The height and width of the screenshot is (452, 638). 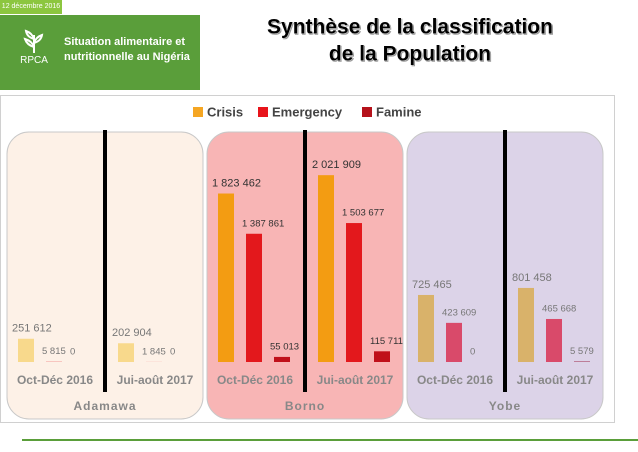 What do you see at coordinates (459, 312) in the screenshot?
I see `value-label: 423 609` at bounding box center [459, 312].